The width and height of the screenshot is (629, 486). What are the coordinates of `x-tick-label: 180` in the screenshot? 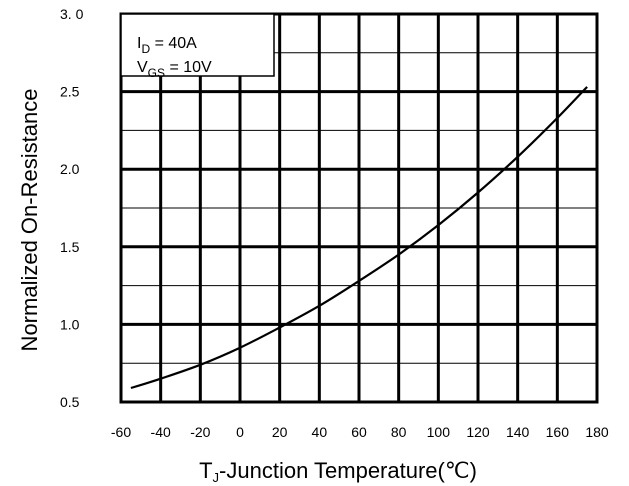 It's located at (597, 432).